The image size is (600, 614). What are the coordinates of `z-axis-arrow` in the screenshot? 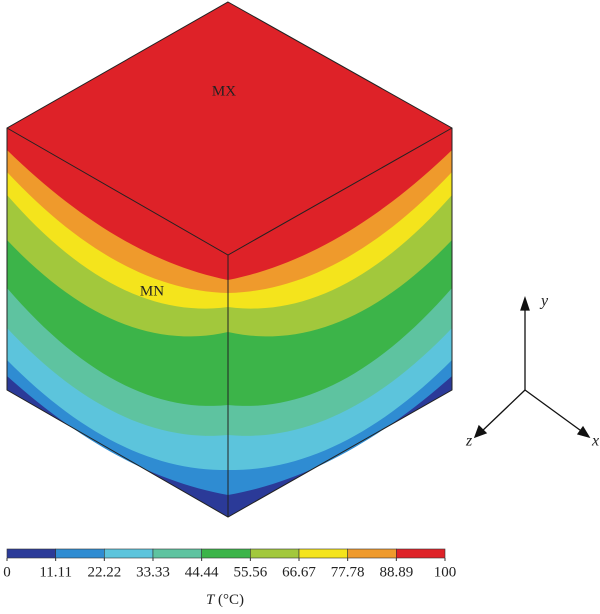 It's located at (502, 411).